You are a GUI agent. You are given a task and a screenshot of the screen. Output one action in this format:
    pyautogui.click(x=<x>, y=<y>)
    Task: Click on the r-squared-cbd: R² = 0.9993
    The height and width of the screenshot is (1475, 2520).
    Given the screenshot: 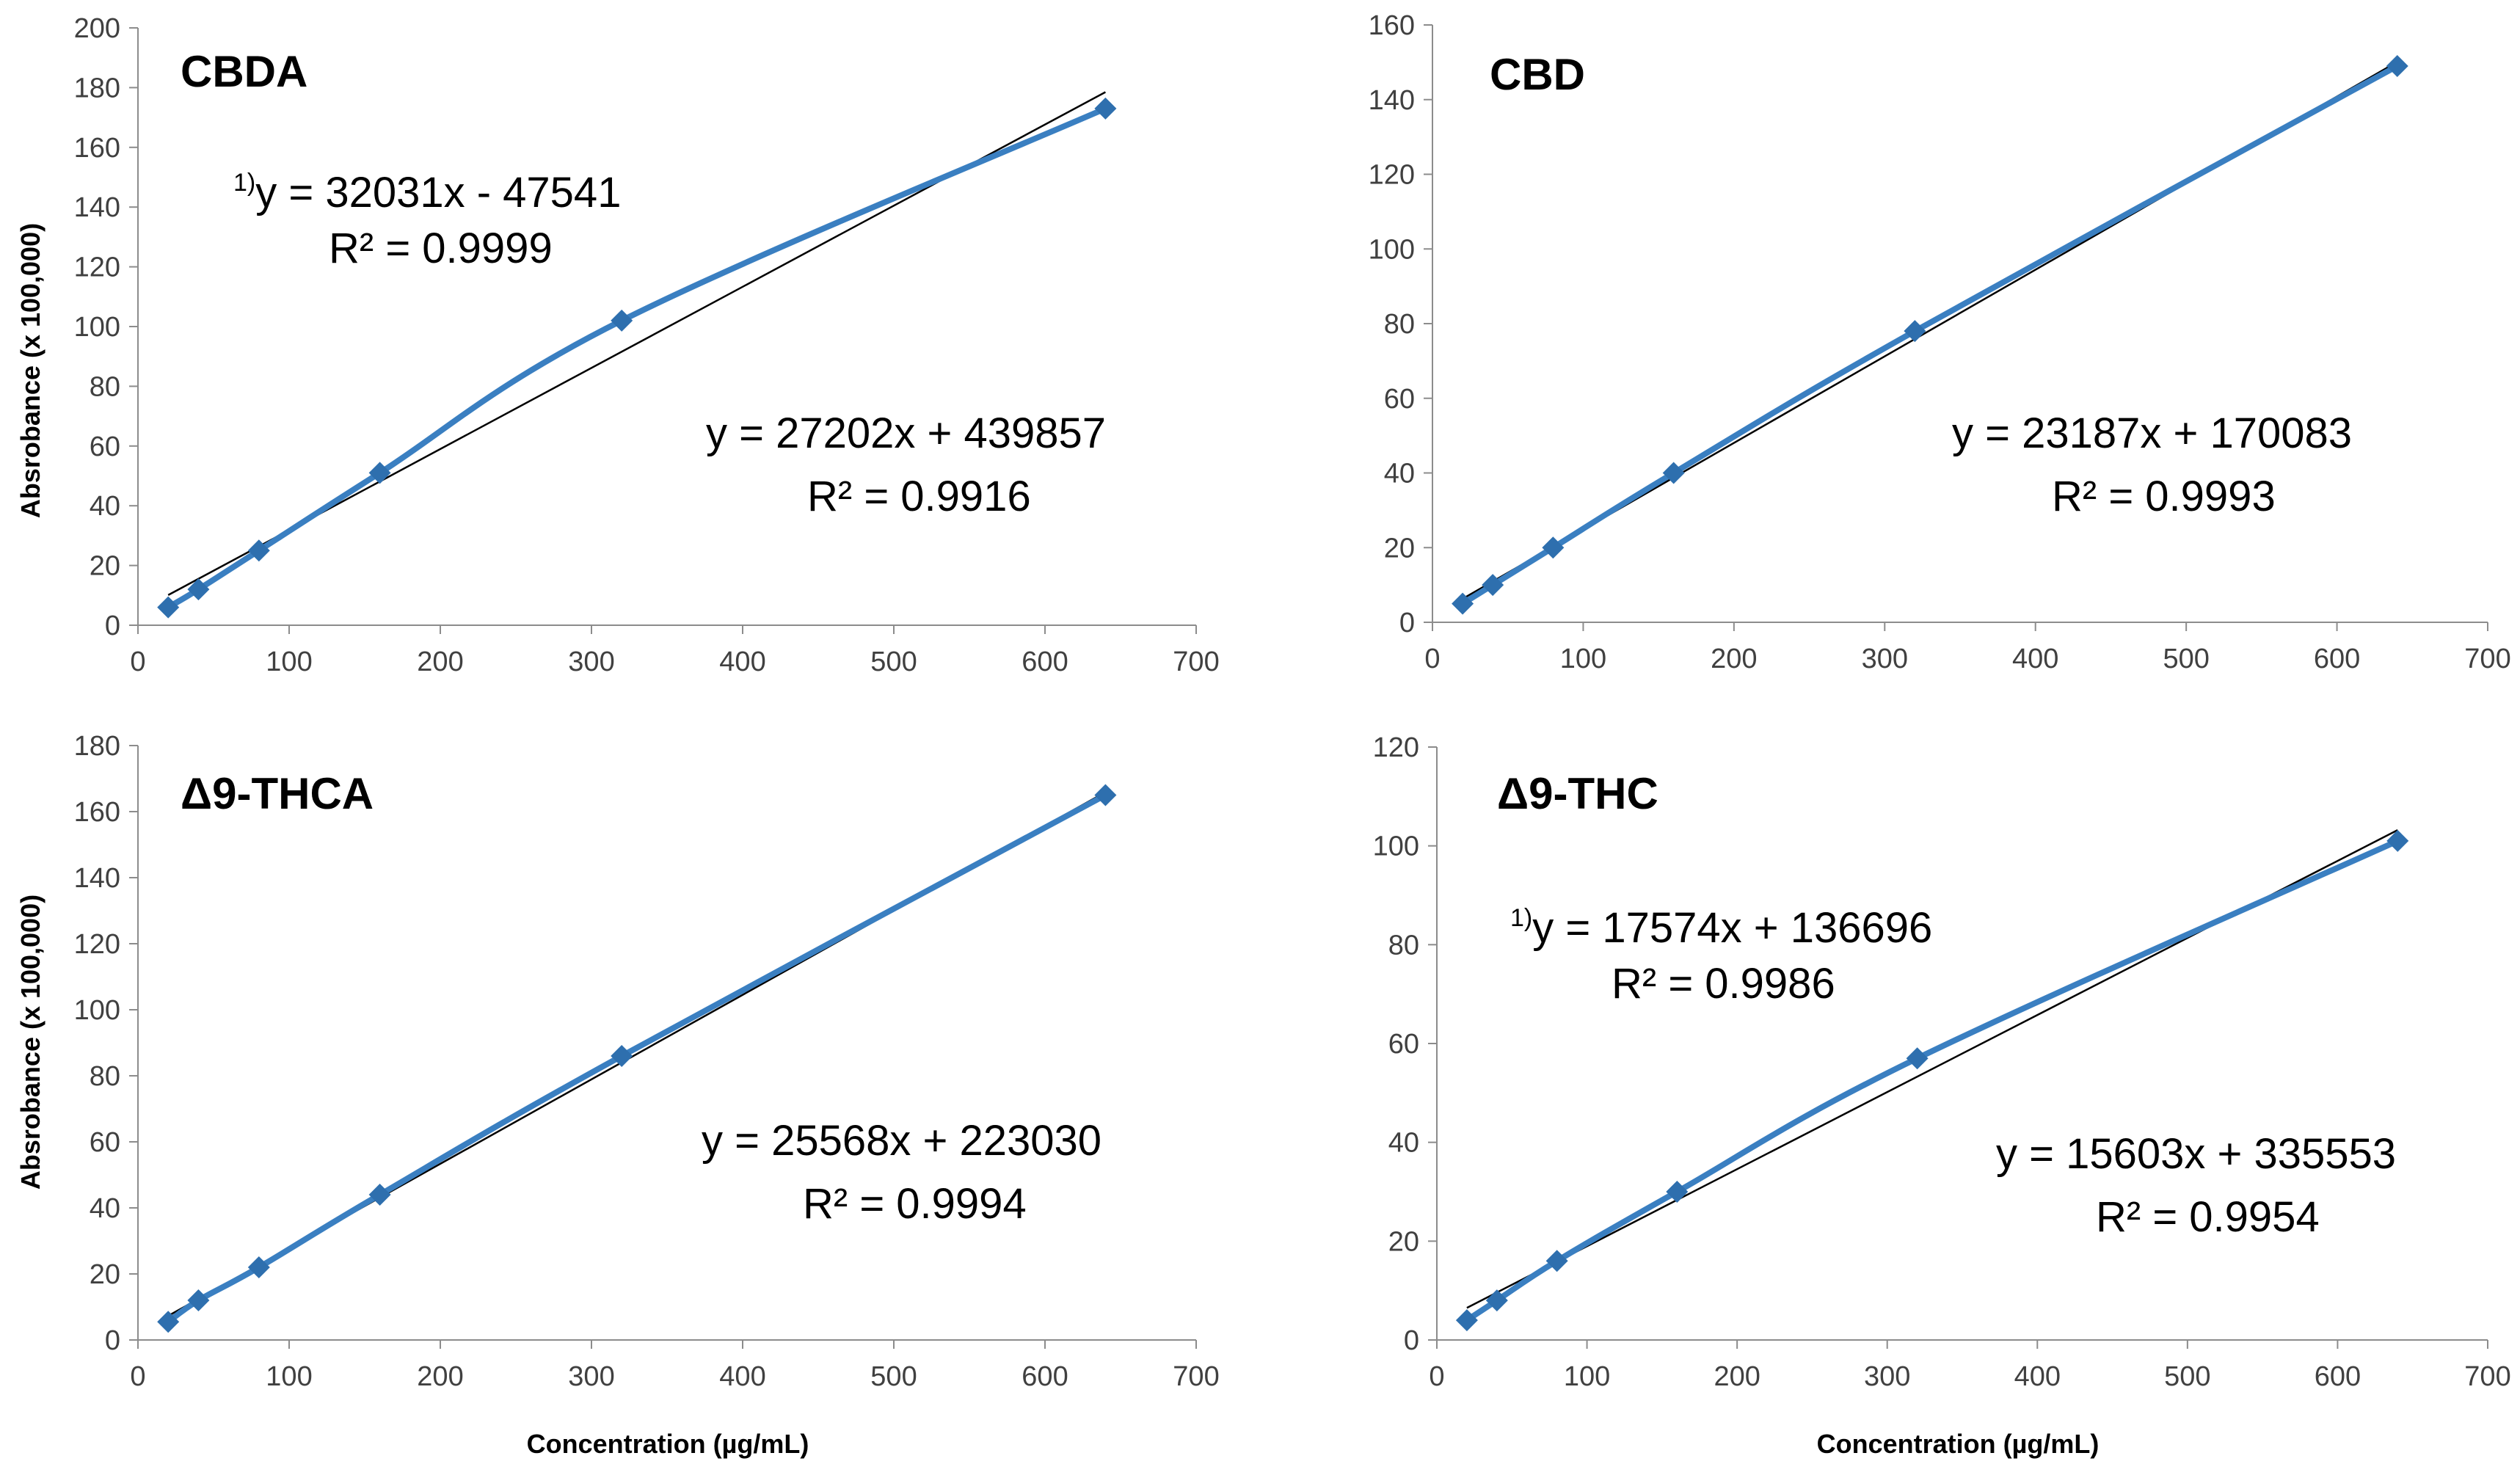 What is the action you would take?
    pyautogui.click(x=2164, y=497)
    